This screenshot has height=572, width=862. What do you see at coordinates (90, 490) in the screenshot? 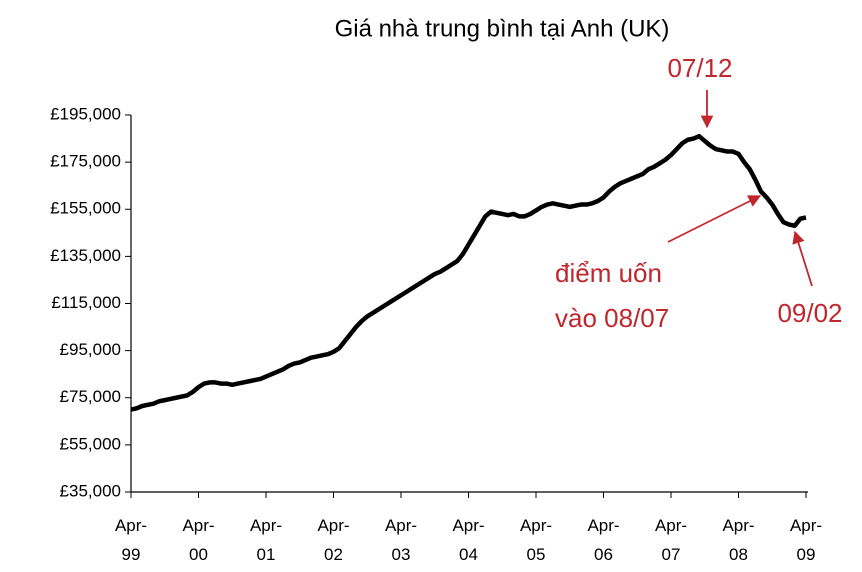
I see `y-tick-label: £35,000` at bounding box center [90, 490].